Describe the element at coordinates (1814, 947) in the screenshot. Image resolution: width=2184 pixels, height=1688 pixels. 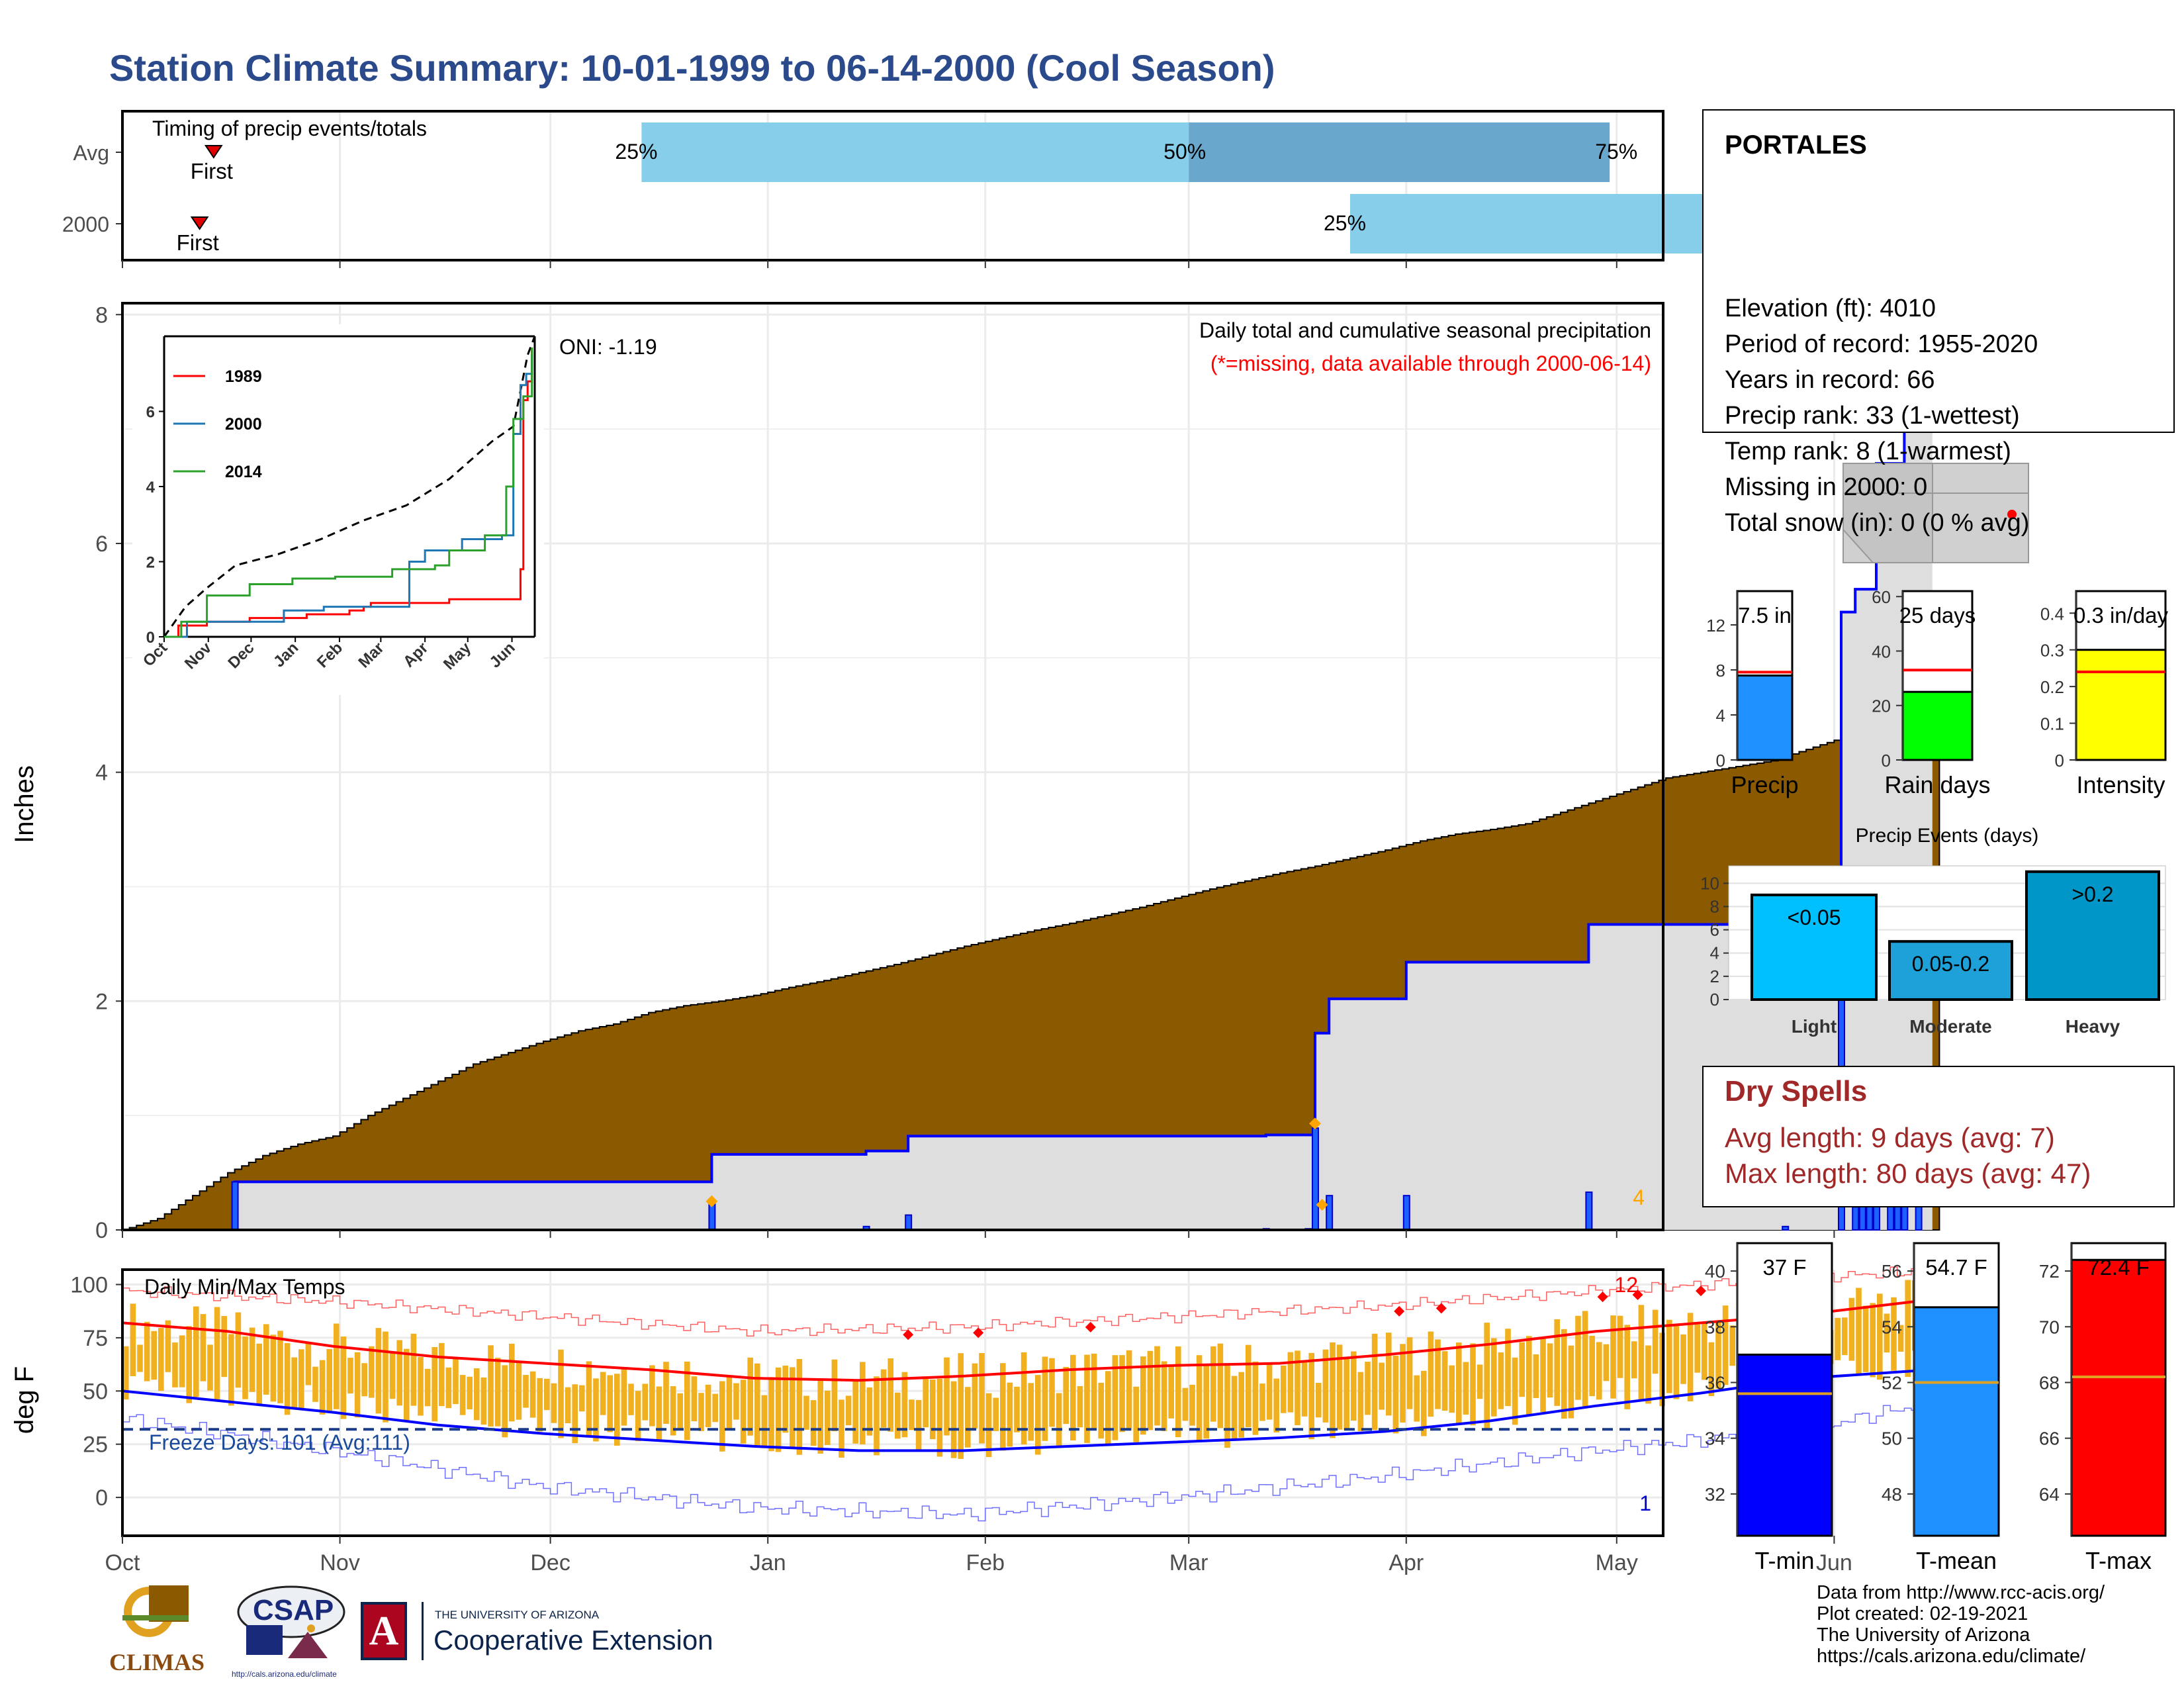
I see `precip-event-bar` at that location.